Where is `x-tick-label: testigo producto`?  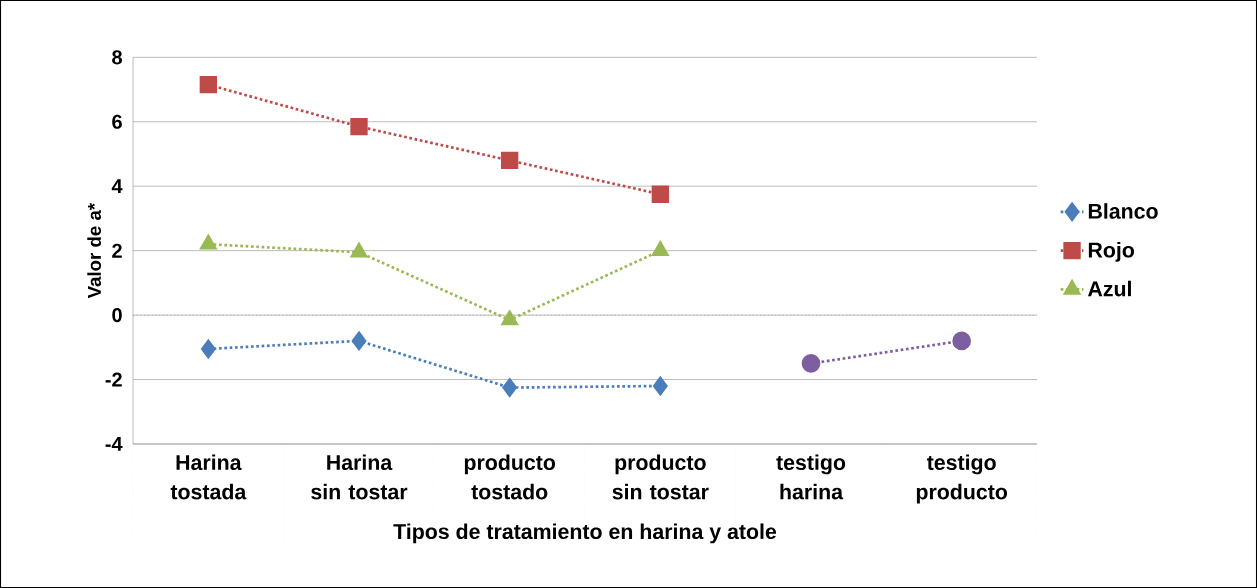 x-tick-label: testigo producto is located at coordinates (962, 479).